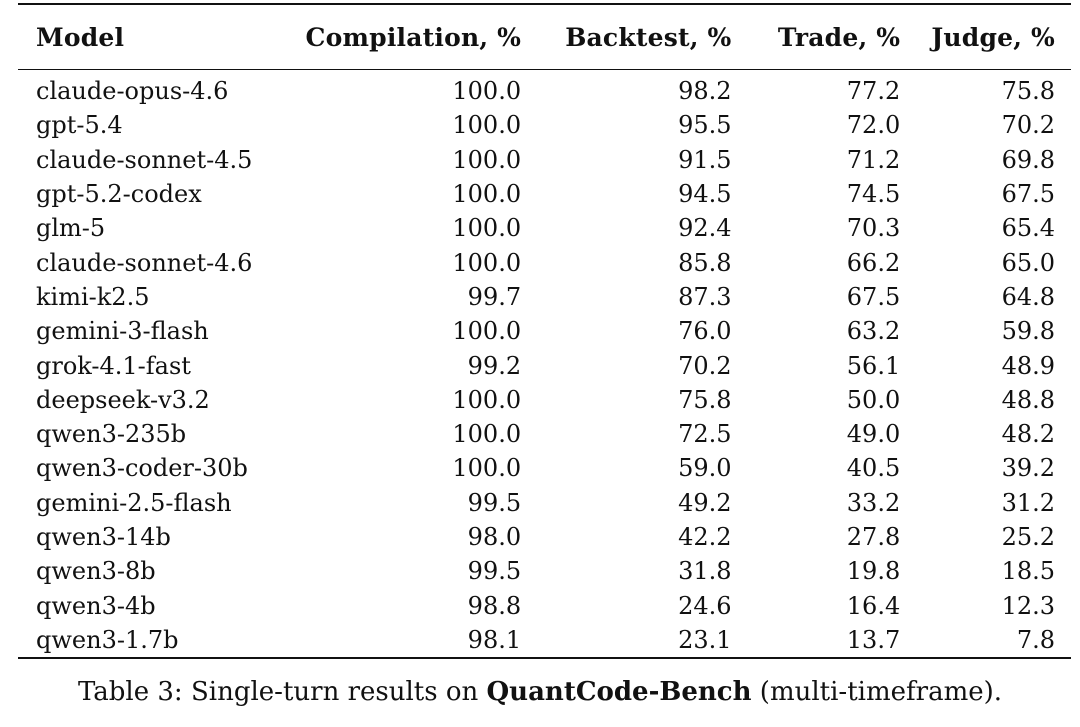 The image size is (1080, 727). I want to click on cell-trade: 74.5, so click(873, 194).